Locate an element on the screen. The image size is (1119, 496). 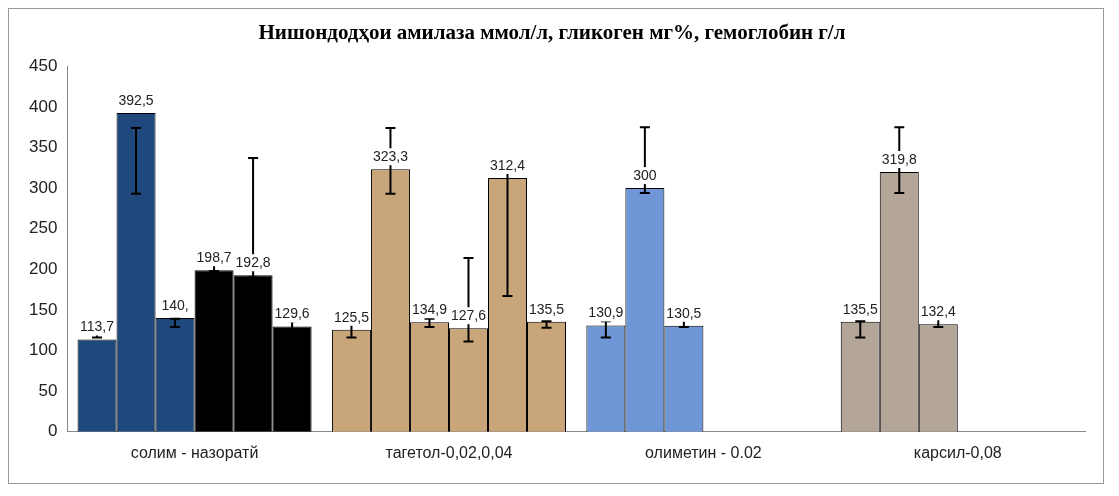
chart-title: Нишондодҳои амилаза ммол/л, гликоген мг%, гемоглобин г/л is located at coordinates (552, 32).